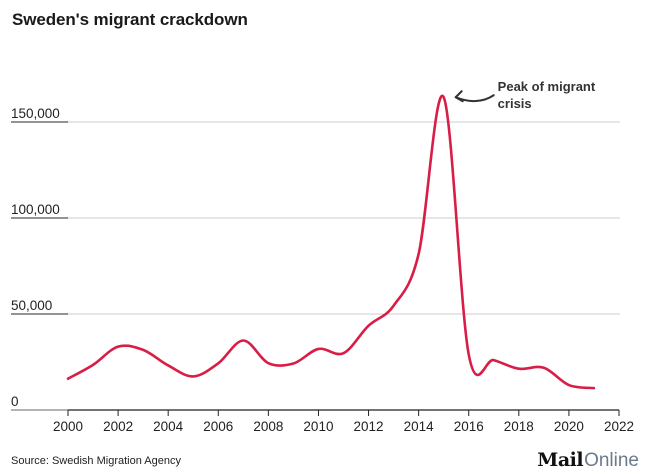 This screenshot has height=474, width=654. Describe the element at coordinates (15, 401) in the screenshot. I see `ytick-label: 0` at that location.